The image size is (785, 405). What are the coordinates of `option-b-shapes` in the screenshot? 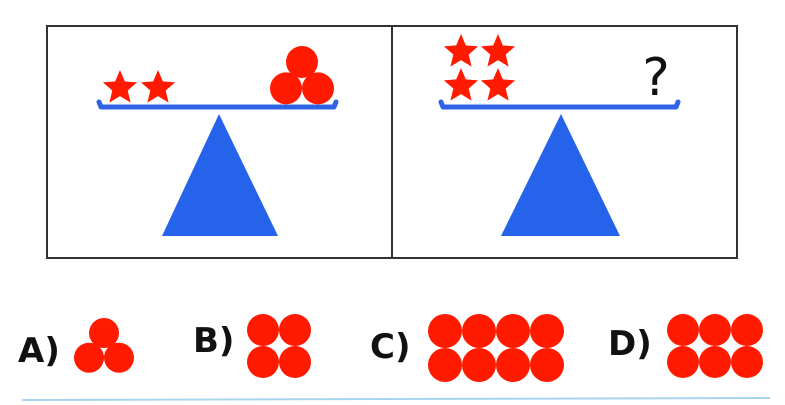 It's located at (279, 346).